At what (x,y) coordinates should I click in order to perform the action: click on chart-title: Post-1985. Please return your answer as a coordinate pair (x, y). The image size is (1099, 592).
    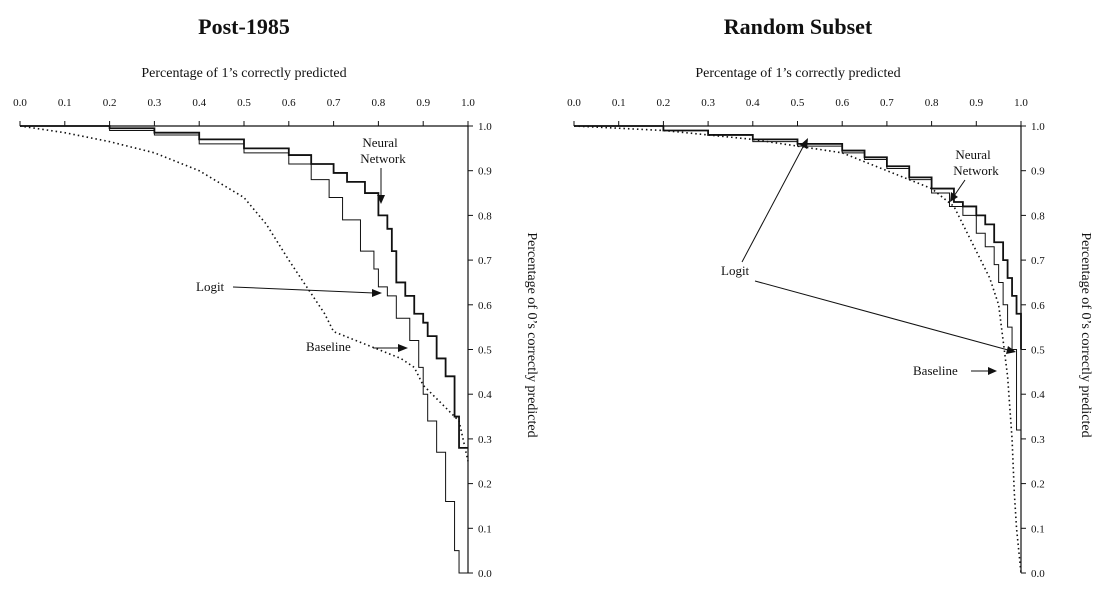
    Looking at the image, I should click on (244, 26).